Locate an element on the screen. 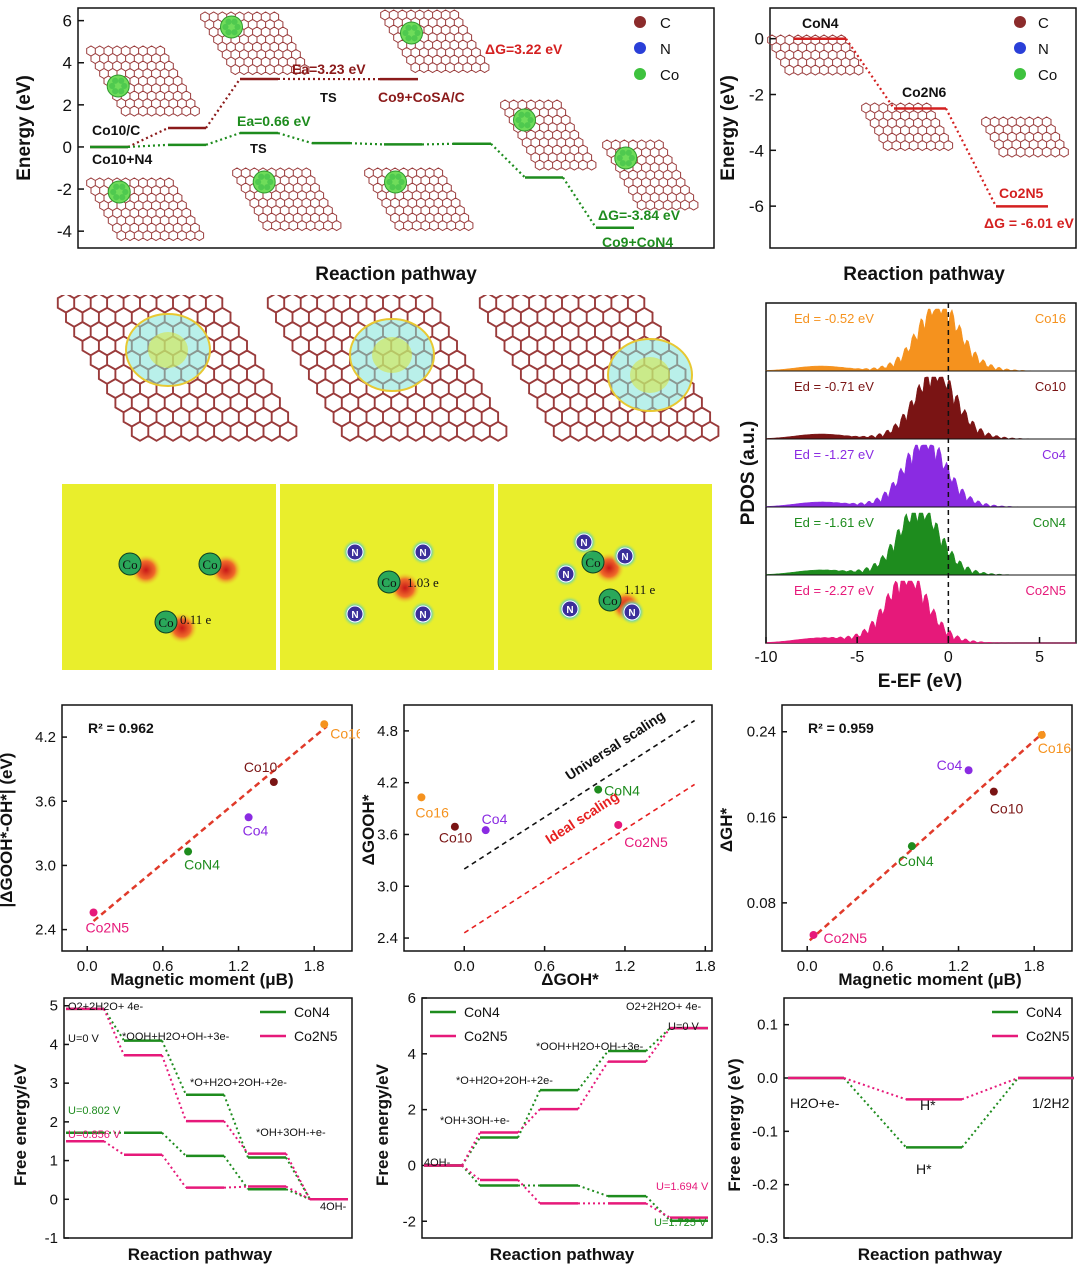 Image resolution: width=1080 pixels, height=1269 pixels. panel-d-ytick-label: 2.4 is located at coordinates (45, 930).